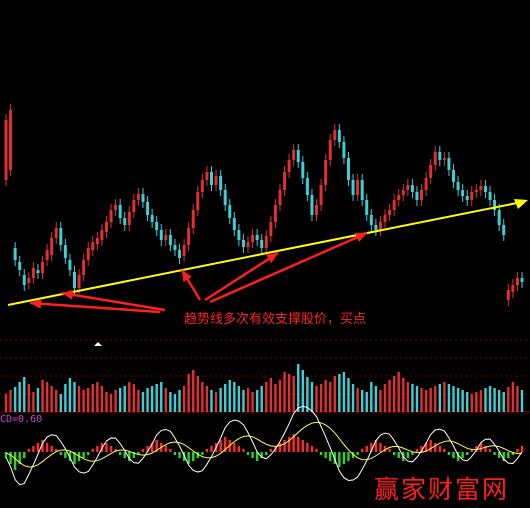 The width and height of the screenshot is (530, 508). I want to click on macd-label: CD=0.60, so click(21, 419).